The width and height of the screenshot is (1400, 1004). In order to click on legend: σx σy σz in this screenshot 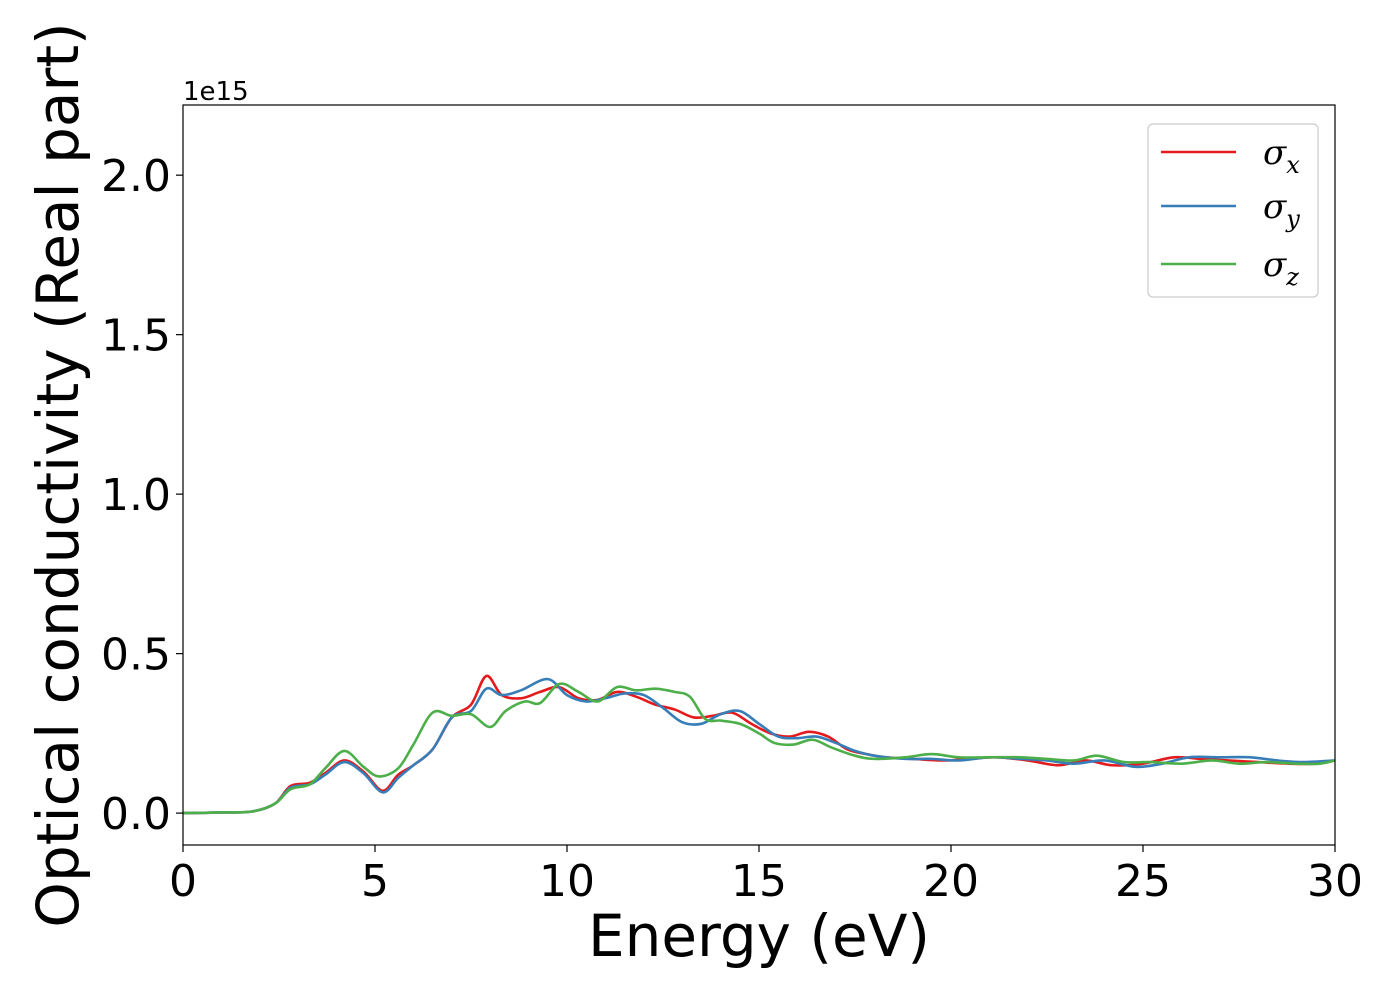, I will do `click(1233, 210)`.